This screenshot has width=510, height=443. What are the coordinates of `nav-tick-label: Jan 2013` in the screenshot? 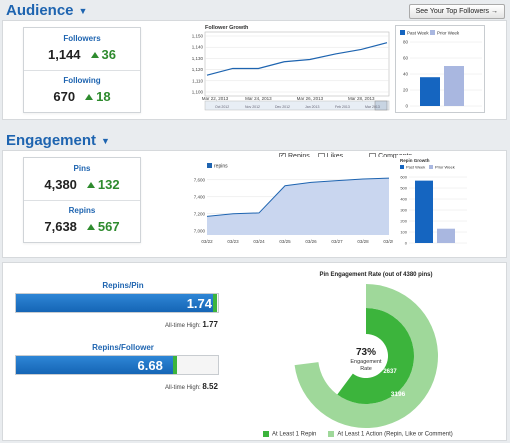 It's located at (312, 107).